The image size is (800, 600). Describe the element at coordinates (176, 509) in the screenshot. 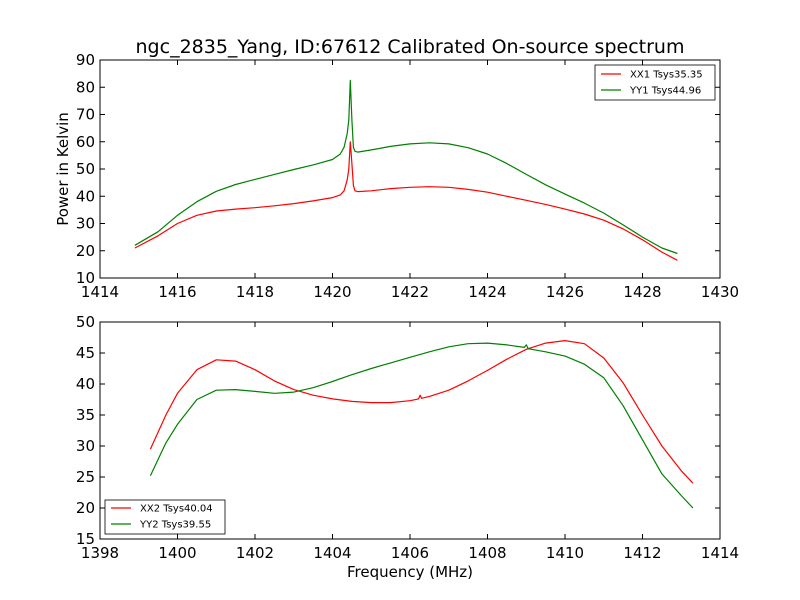

I see `bottom-legend-label-xx2: XX2 Tsys40.04` at that location.